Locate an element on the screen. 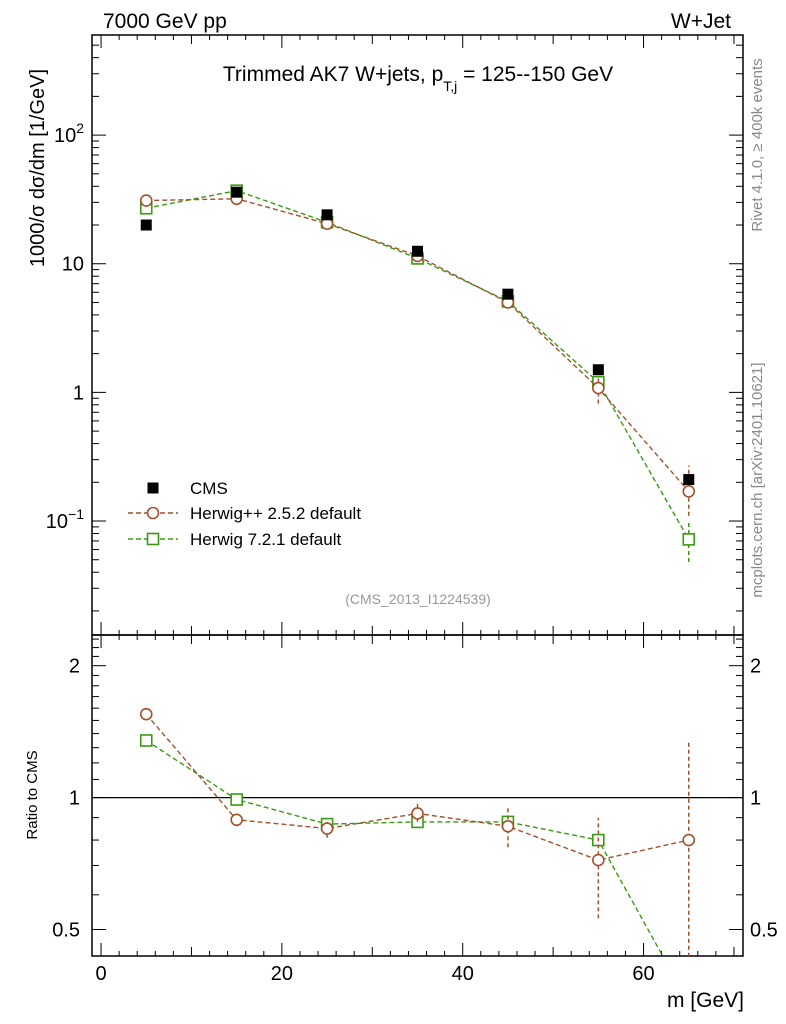 The image size is (786, 1024). ratio-ytick-label-1: 1 is located at coordinates (74, 799).